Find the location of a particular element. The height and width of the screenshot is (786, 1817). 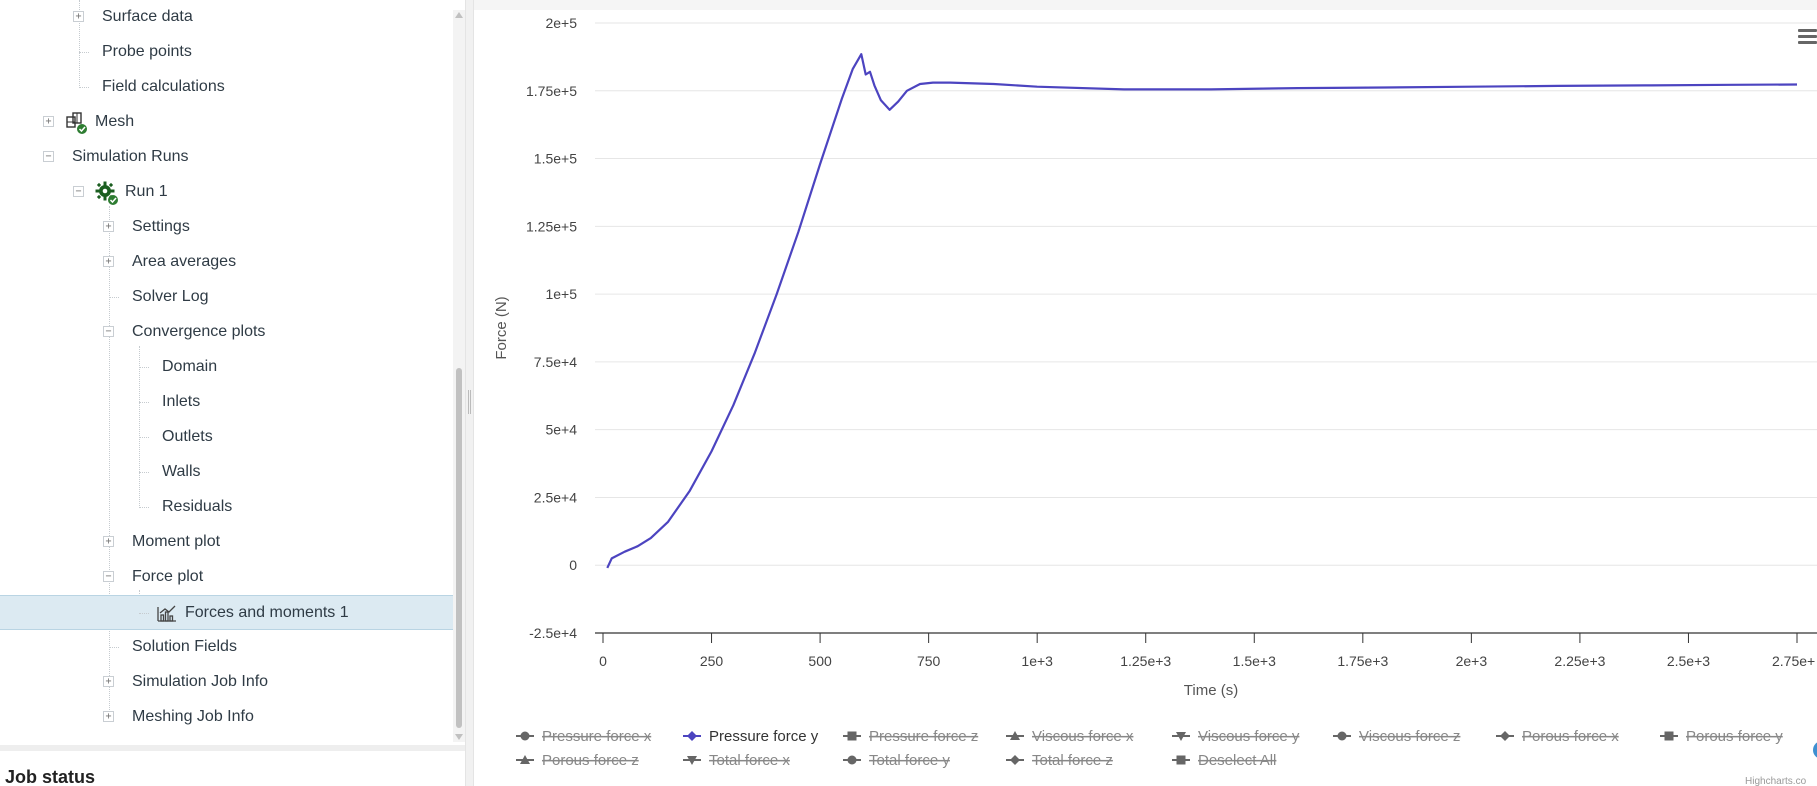

panel-splitter is located at coordinates (469, 393).